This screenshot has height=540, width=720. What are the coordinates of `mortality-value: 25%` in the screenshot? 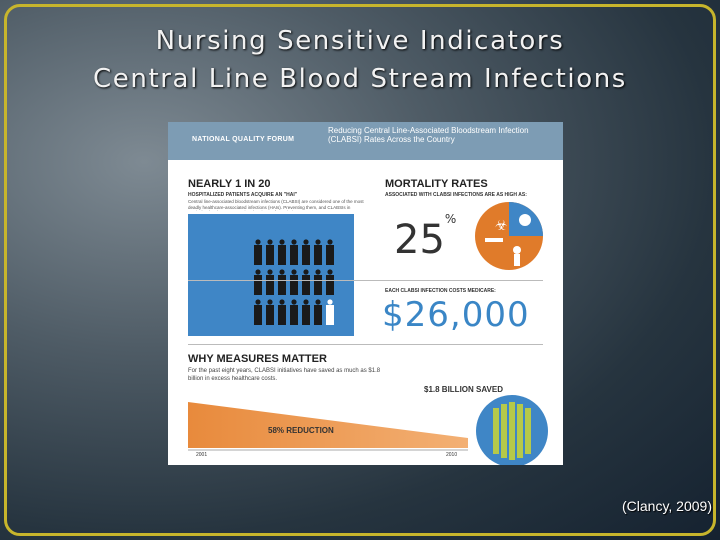 It's located at (425, 237).